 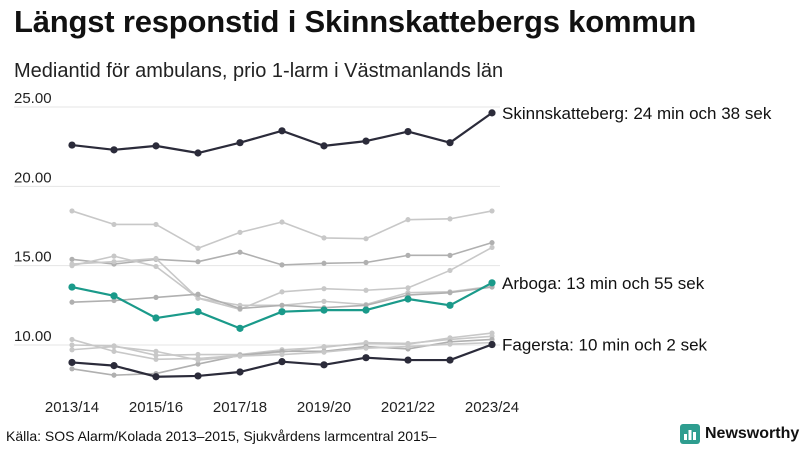 What do you see at coordinates (690, 434) in the screenshot?
I see `newsworthy-logo-icon` at bounding box center [690, 434].